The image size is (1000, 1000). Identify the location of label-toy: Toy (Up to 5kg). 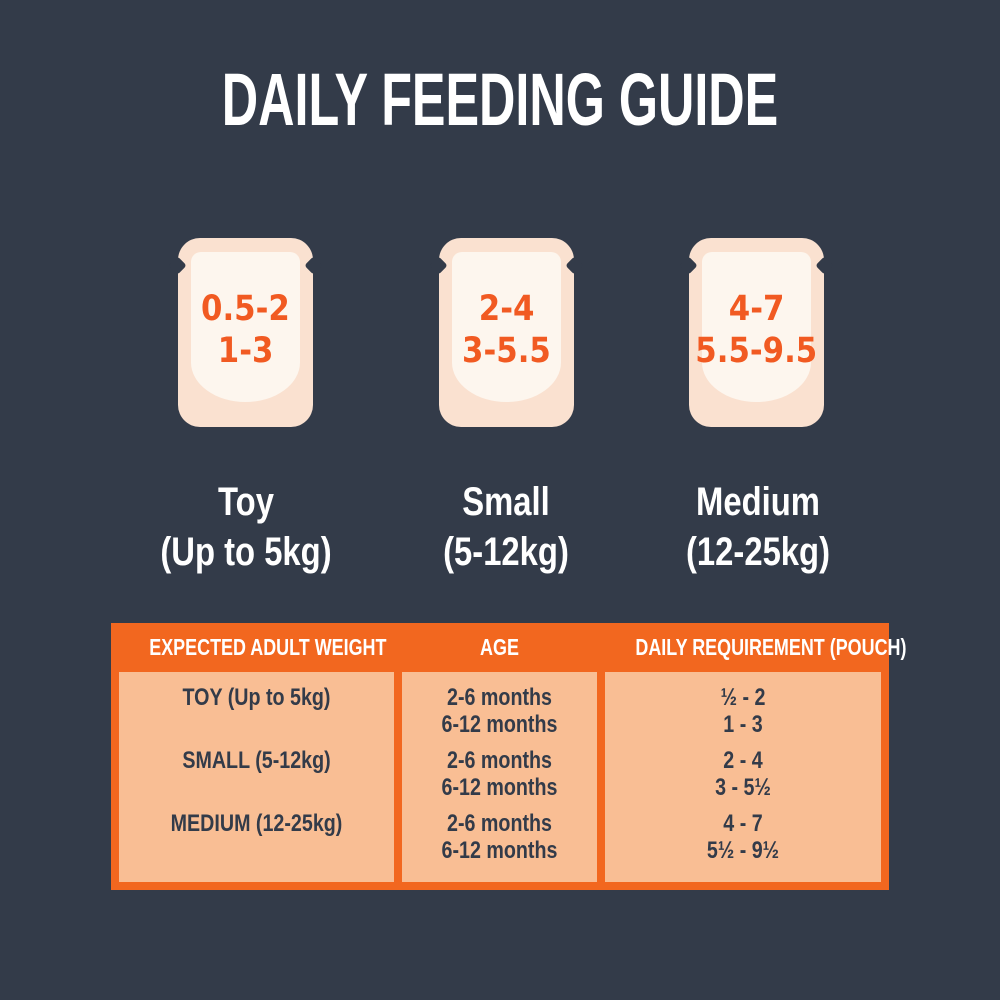
(246, 527).